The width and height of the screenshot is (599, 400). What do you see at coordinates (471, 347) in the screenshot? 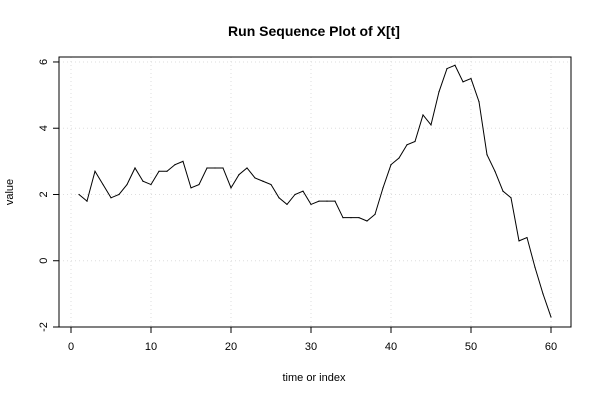
I see `x-tick-label: 50` at bounding box center [471, 347].